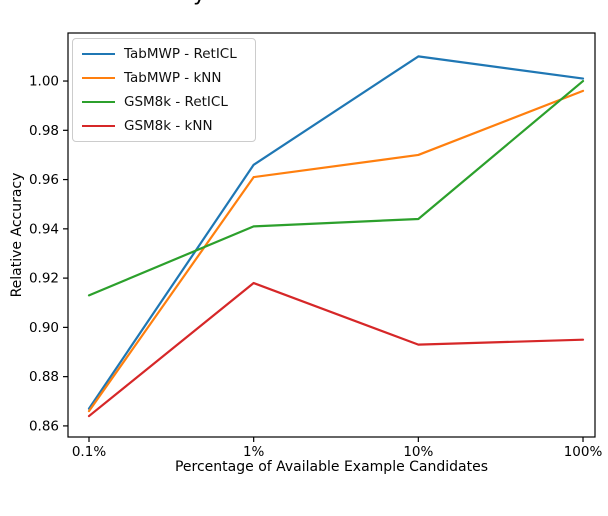  I want to click on x-tick-label: 0.1%, so click(89, 452).